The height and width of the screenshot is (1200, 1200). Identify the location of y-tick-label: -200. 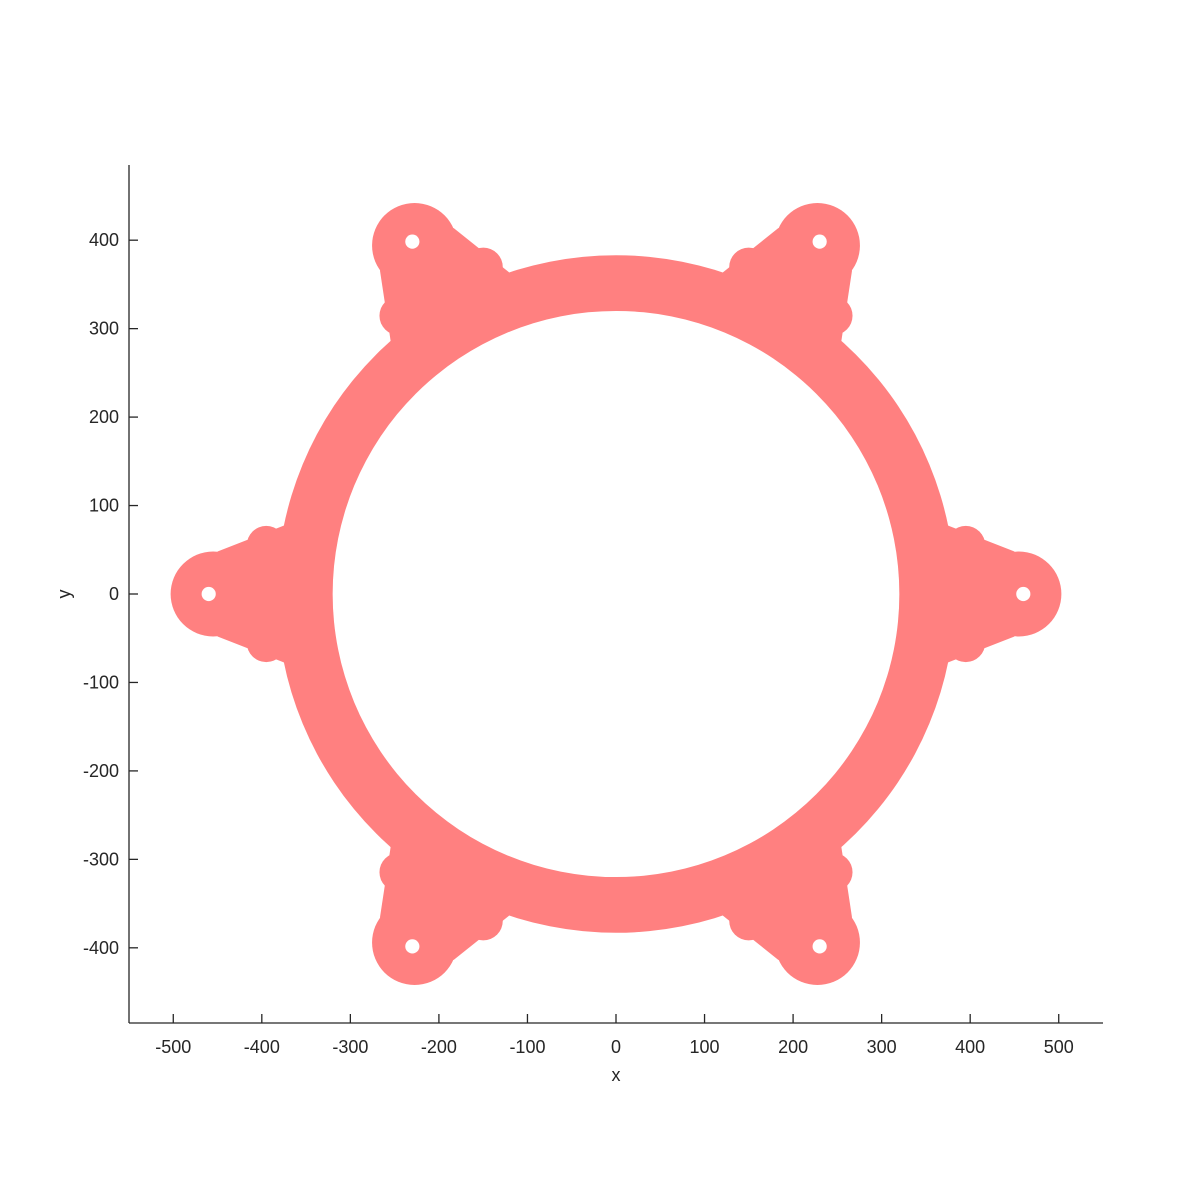
(101, 771).